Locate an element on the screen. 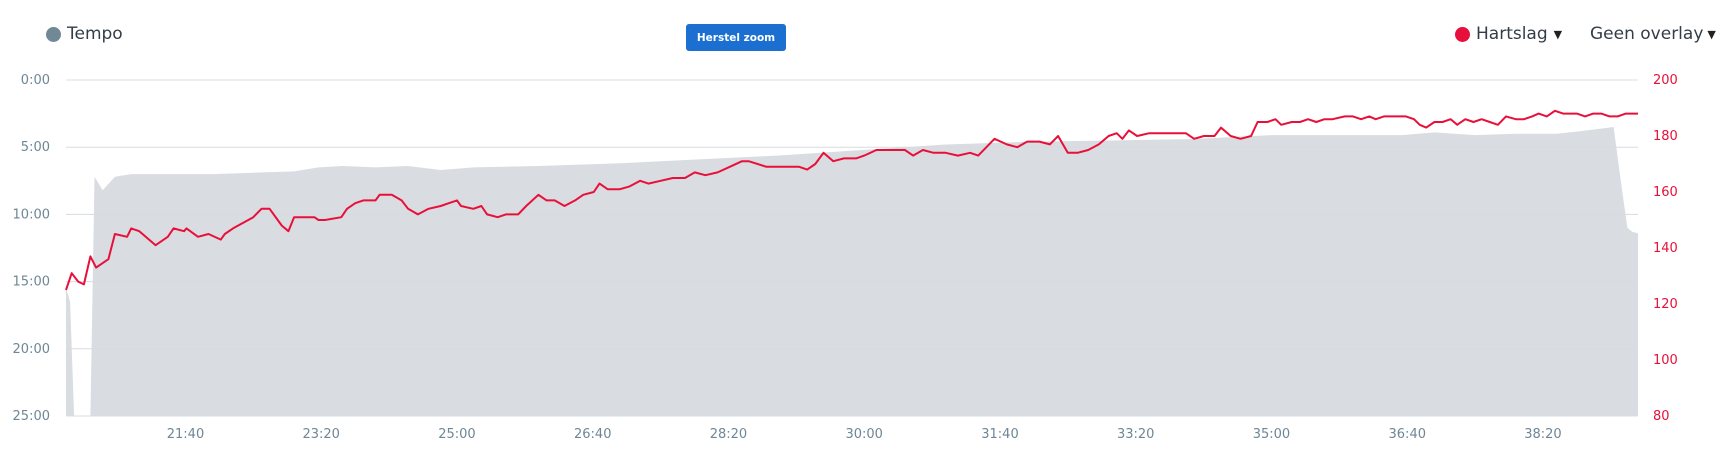  x-axis-tick-label: 26:40 is located at coordinates (592, 434).